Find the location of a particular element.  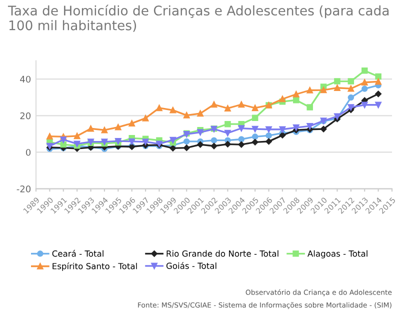

y-tick-label: -20 is located at coordinates (23, 189).